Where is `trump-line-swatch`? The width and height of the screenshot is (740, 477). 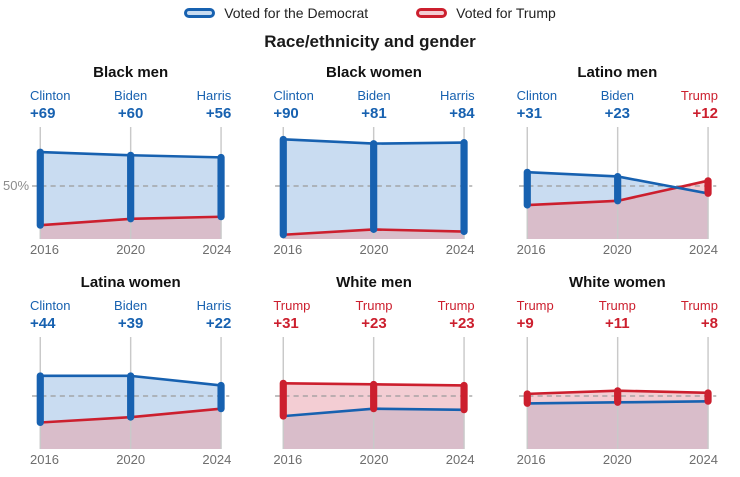
trump-line-swatch is located at coordinates (432, 13).